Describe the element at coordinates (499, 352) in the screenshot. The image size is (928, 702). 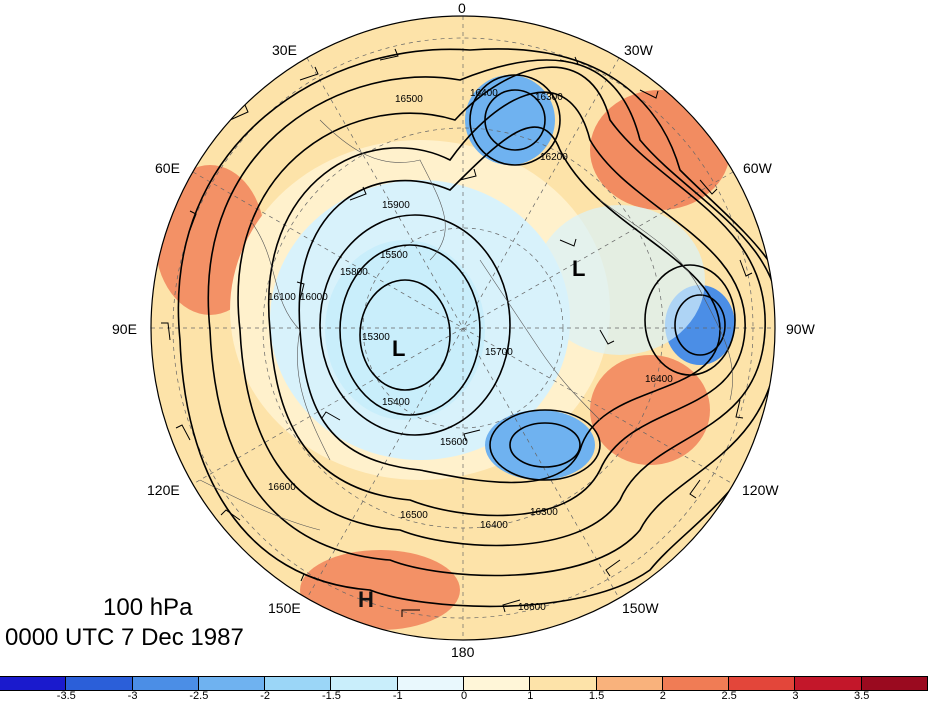
I see `svg-text: 15700` at that location.